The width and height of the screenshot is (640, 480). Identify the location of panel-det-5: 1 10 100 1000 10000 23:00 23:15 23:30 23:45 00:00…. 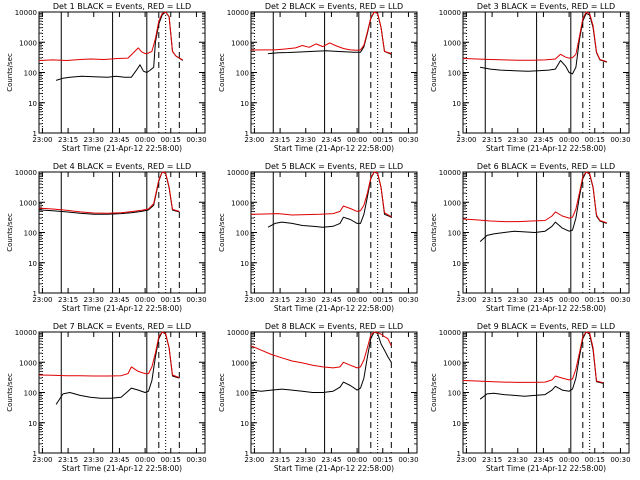
(318, 237).